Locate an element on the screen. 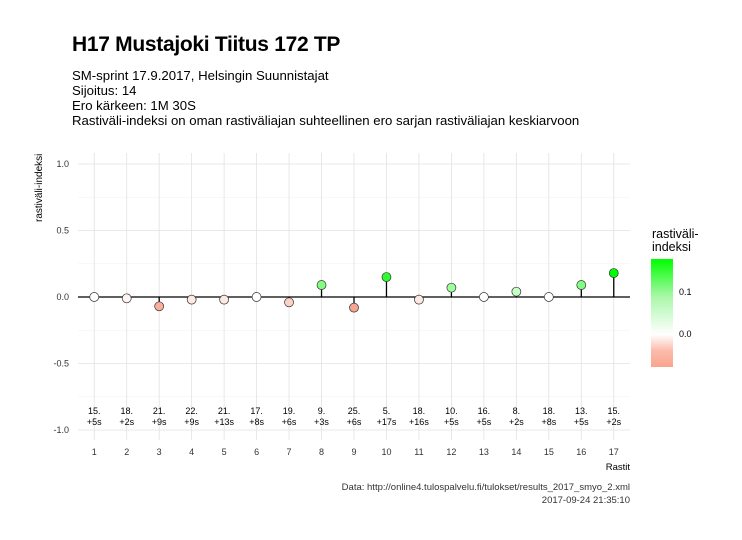 Image resolution: width=742 pixels, height=540 pixels. x-tick-label: 16 is located at coordinates (581, 452).